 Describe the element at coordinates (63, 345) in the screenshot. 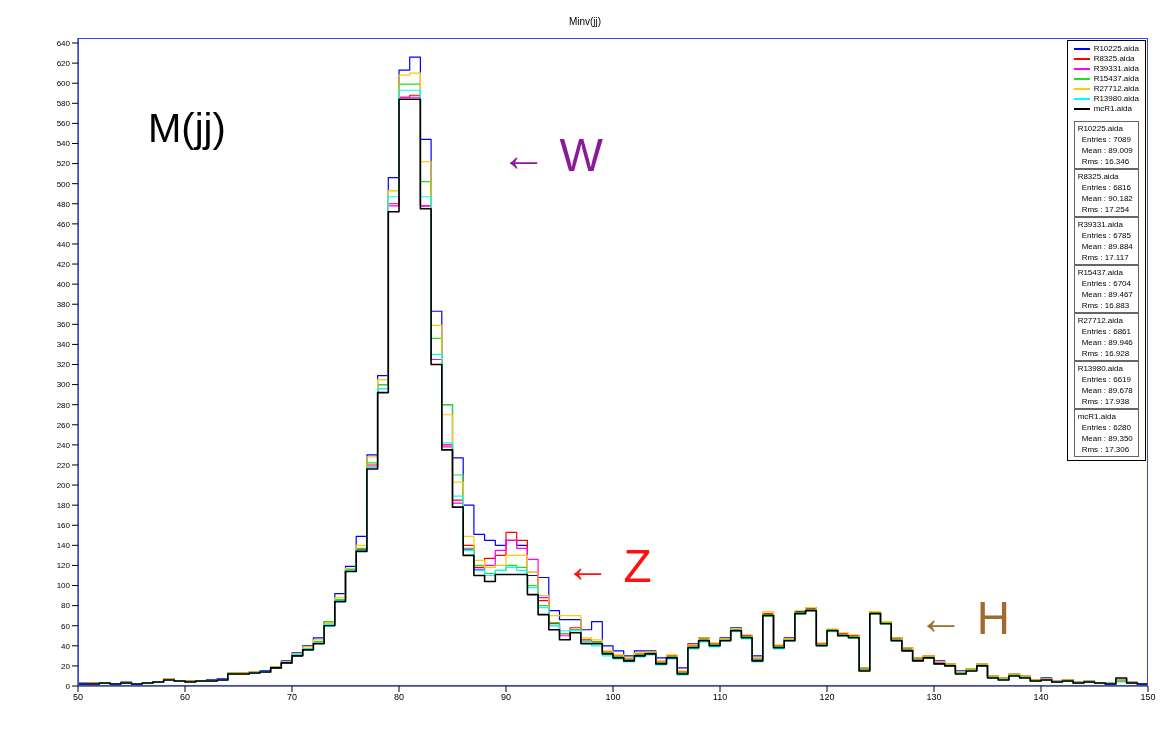

I see `y-tick-label: 340` at that location.